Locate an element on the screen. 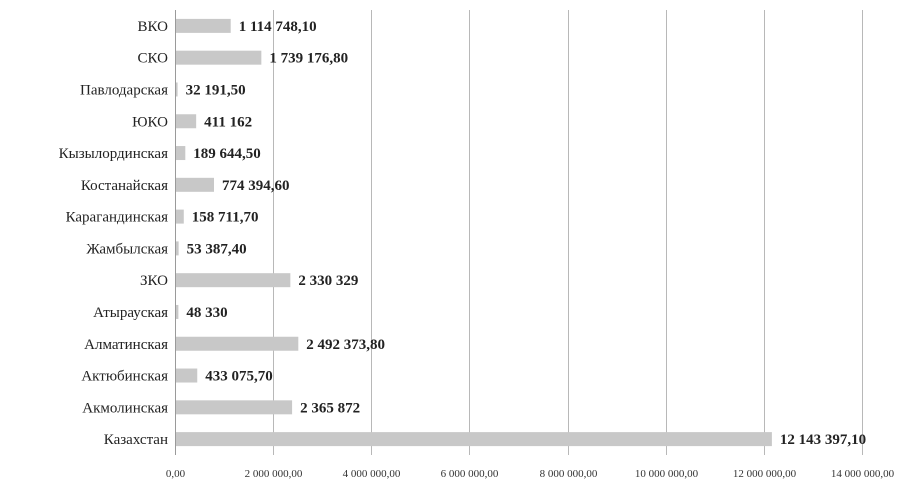  x-tick-label: 14 000 000,00 is located at coordinates (863, 474).